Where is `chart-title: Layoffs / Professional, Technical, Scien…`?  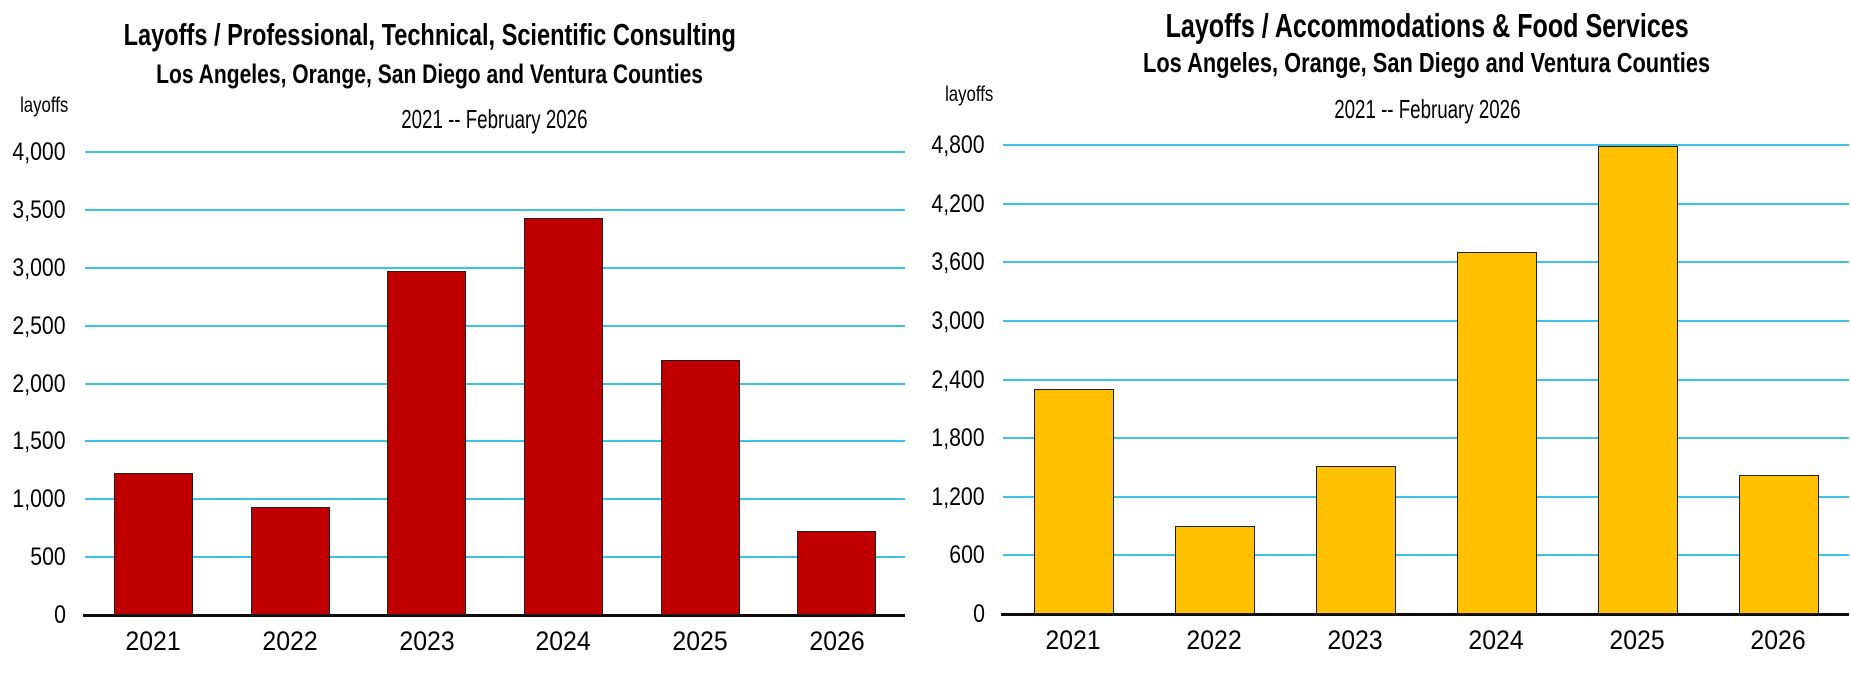 chart-title: Layoffs / Professional, Technical, Scien… is located at coordinates (515, 35).